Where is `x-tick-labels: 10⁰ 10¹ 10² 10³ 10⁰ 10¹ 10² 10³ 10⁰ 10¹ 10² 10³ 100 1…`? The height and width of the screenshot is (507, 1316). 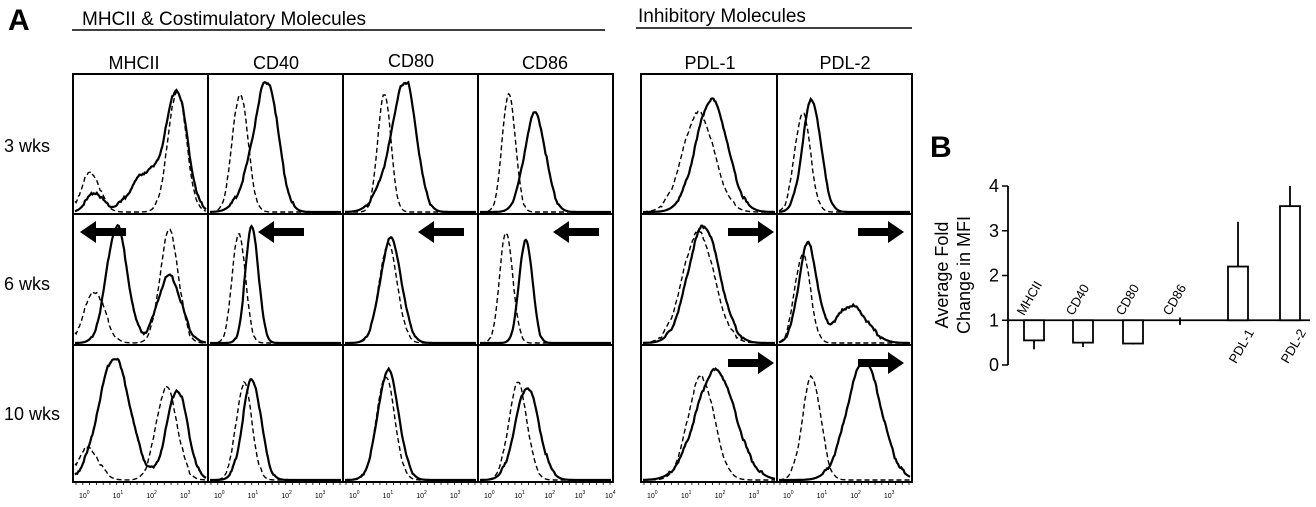
x-tick-labels: 10⁰ 10¹ 10² 10³ 10⁰ 10¹ 10² 10³ 10⁰ 10¹ 10² 10³ 100 1… is located at coordinates (492, 491).